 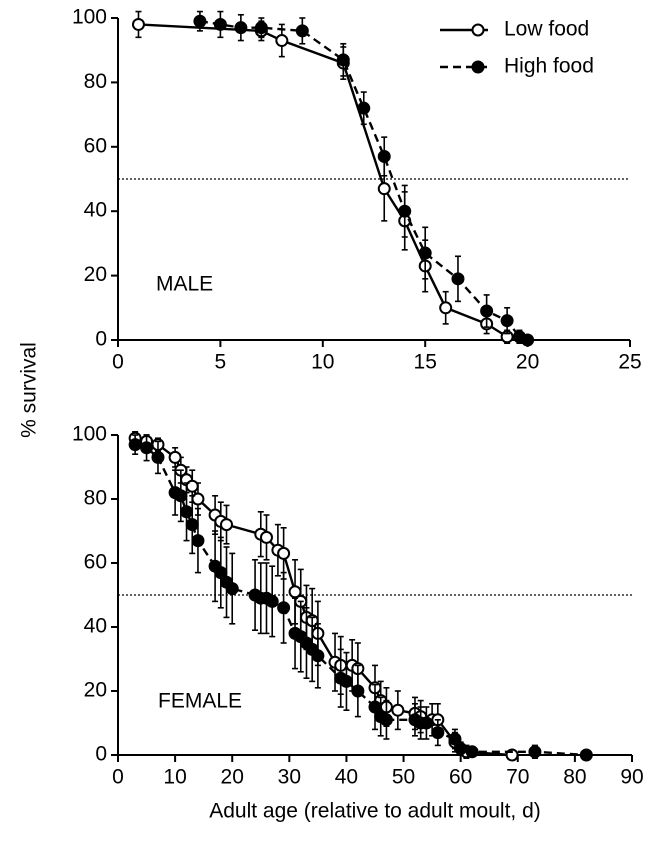 I want to click on panel-label: MALE, so click(x=184, y=284).